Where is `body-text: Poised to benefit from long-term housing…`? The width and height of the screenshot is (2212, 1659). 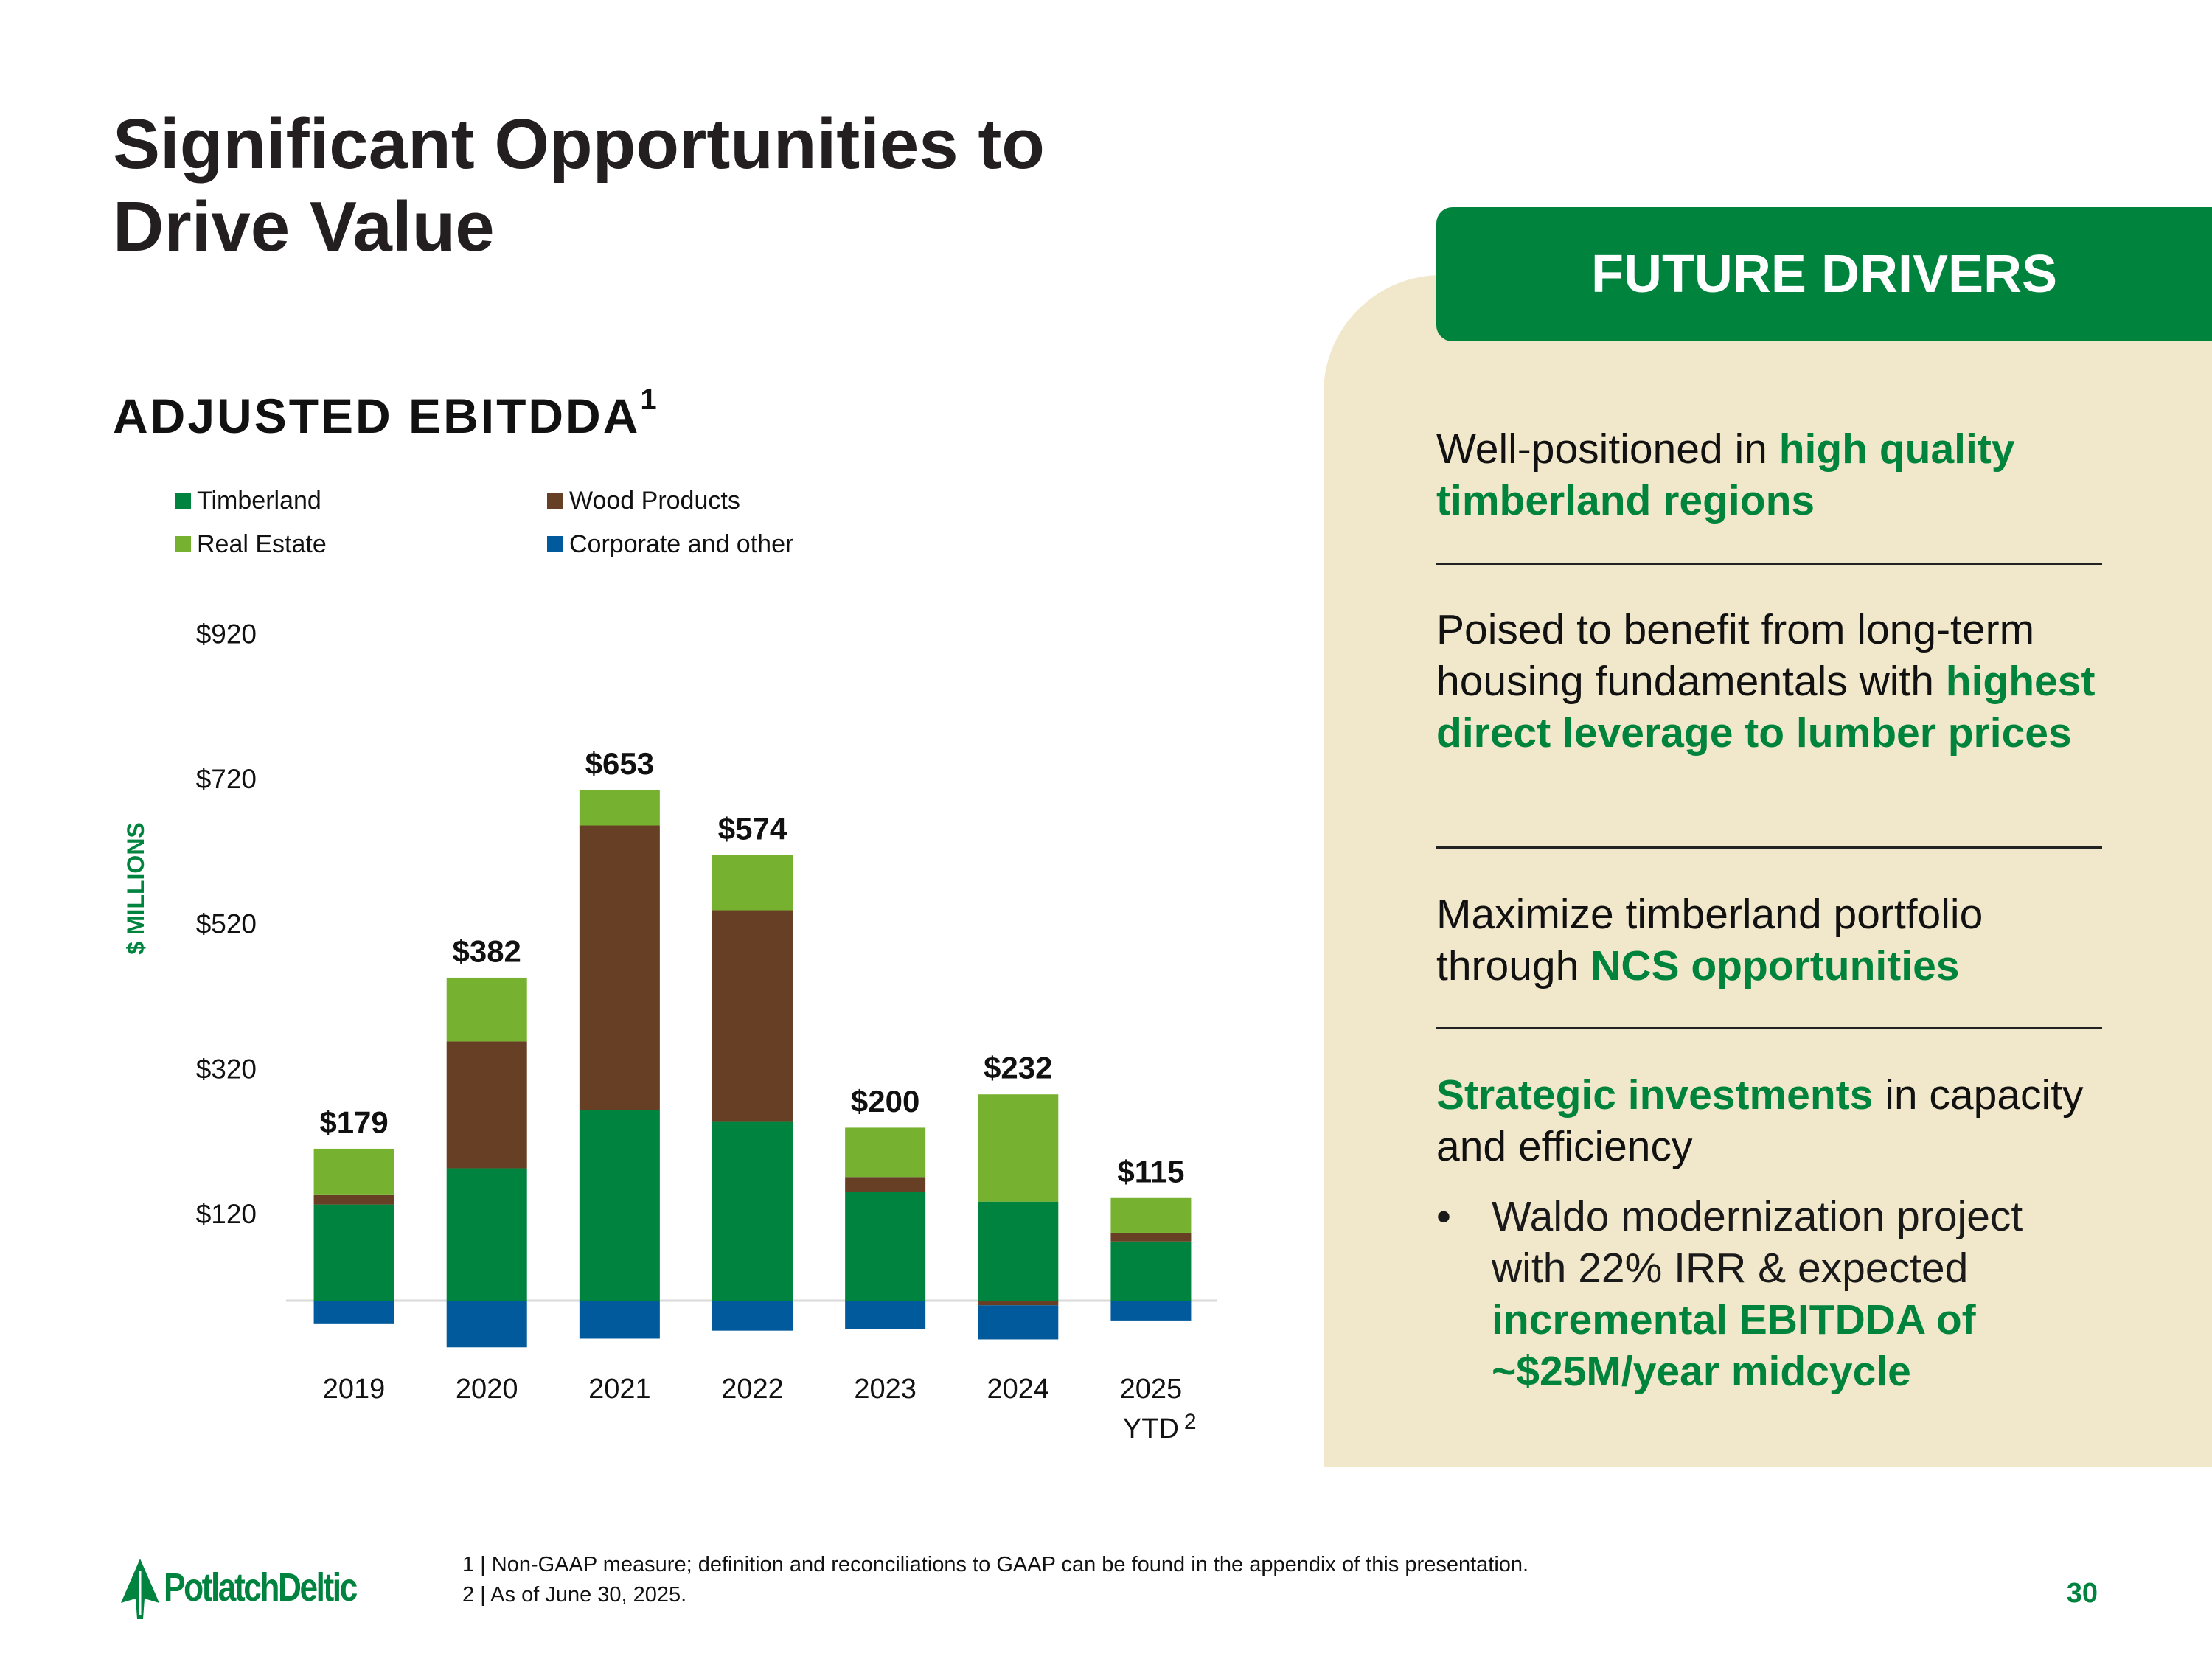 body-text: Poised to benefit from long-term housing… is located at coordinates (1735, 655).